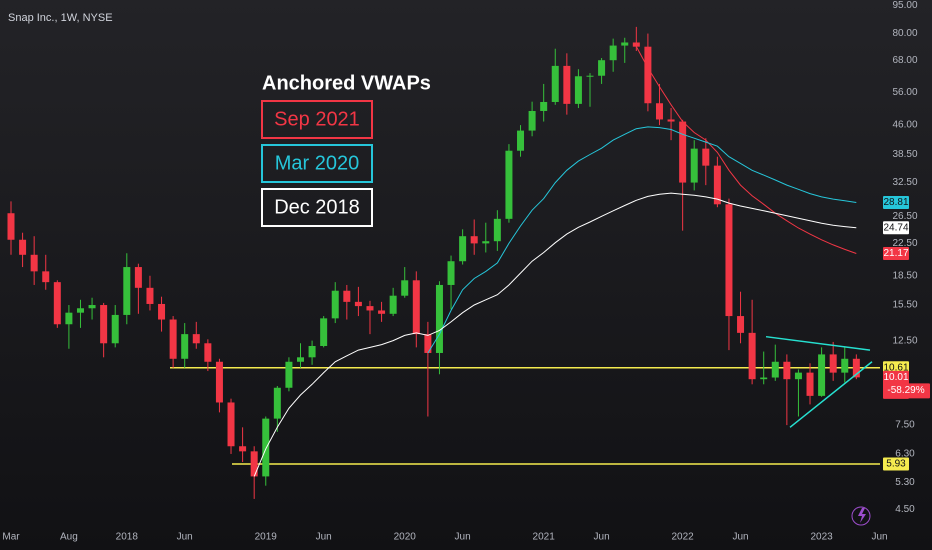 The width and height of the screenshot is (932, 550). Describe the element at coordinates (905, 482) in the screenshot. I see `y-tick-label: 5.30` at that location.